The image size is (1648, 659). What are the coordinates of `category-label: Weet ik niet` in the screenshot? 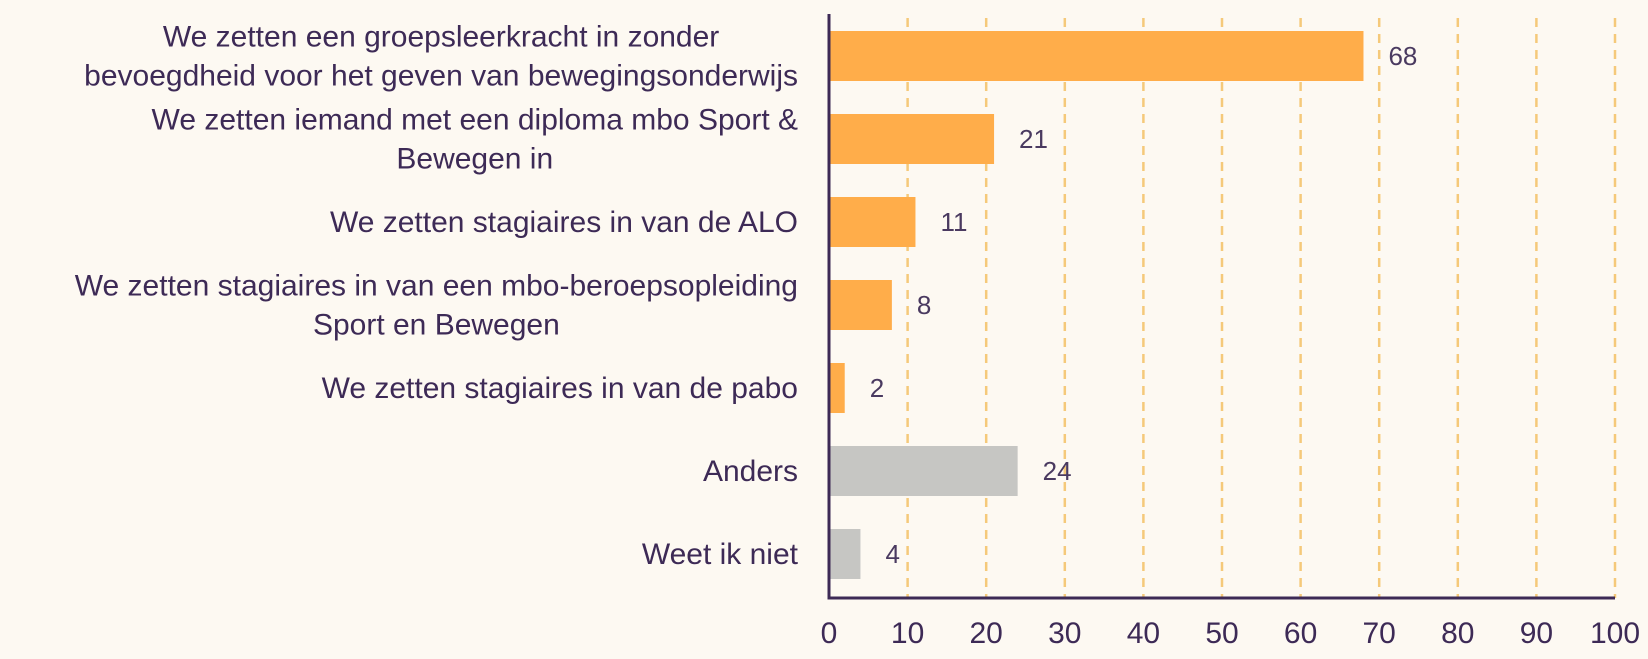 It's located at (720, 554).